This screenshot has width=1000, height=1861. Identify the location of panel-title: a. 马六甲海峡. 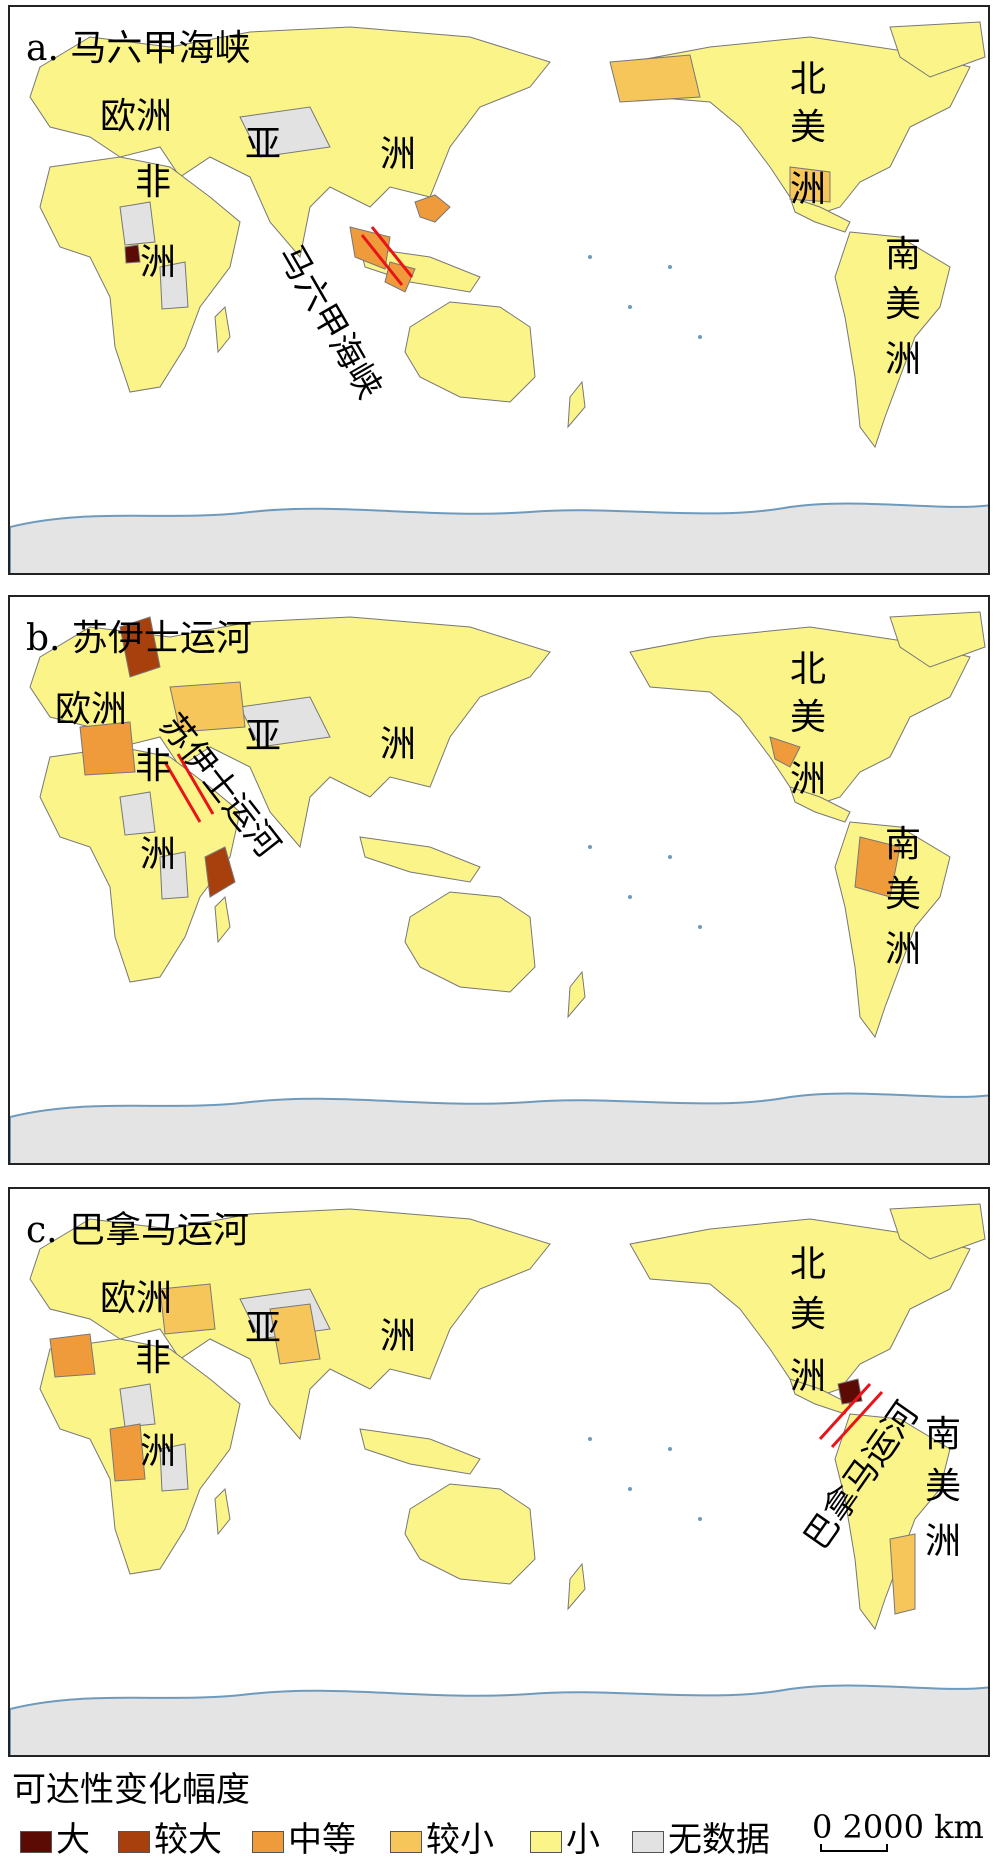
(138, 48).